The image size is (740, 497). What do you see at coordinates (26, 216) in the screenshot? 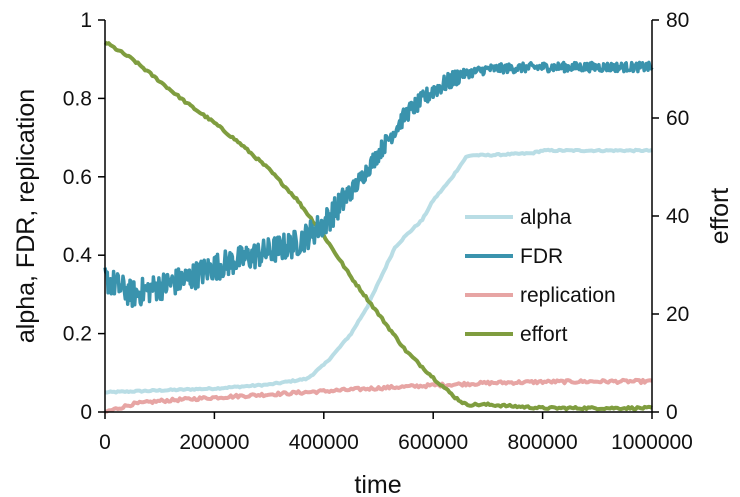
I see `y-axis-left-title: alpha, FDR, replication` at bounding box center [26, 216].